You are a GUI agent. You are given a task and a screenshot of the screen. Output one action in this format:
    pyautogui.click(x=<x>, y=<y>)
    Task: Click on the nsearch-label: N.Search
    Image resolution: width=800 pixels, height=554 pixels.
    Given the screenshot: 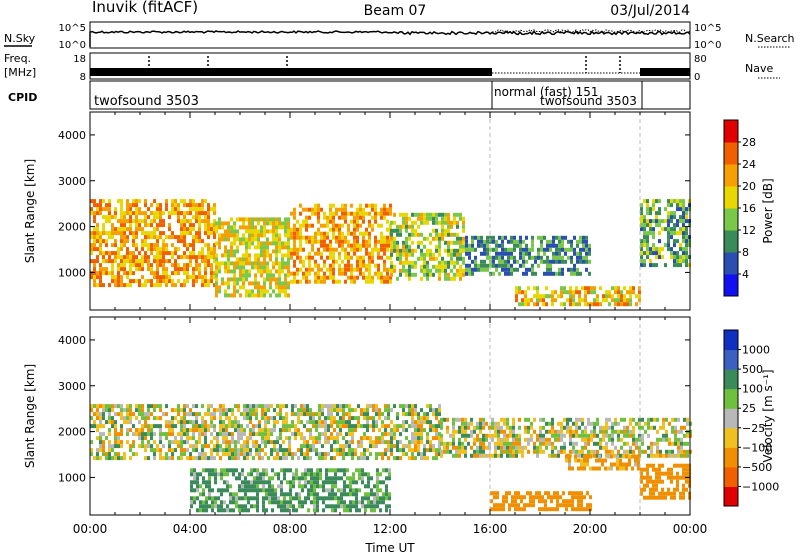 What is the action you would take?
    pyautogui.click(x=770, y=38)
    